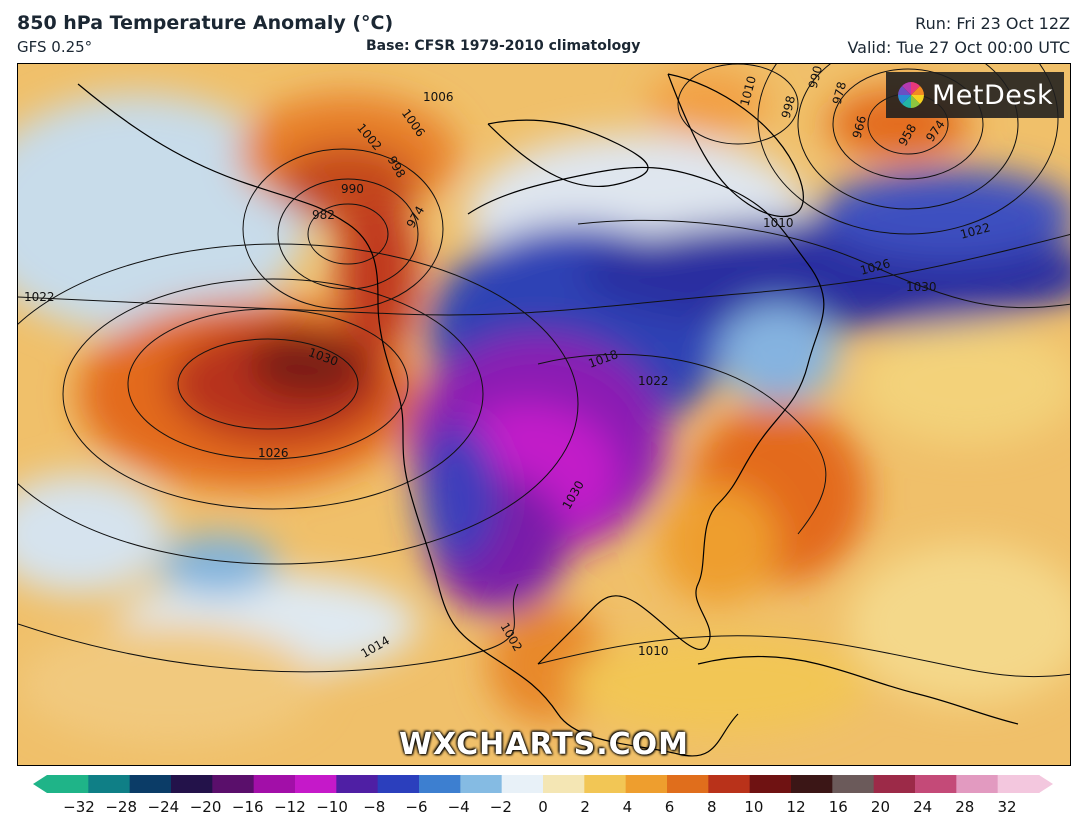  Describe the element at coordinates (40, 784) in the screenshot. I see `colorbar-min-arrow` at that location.